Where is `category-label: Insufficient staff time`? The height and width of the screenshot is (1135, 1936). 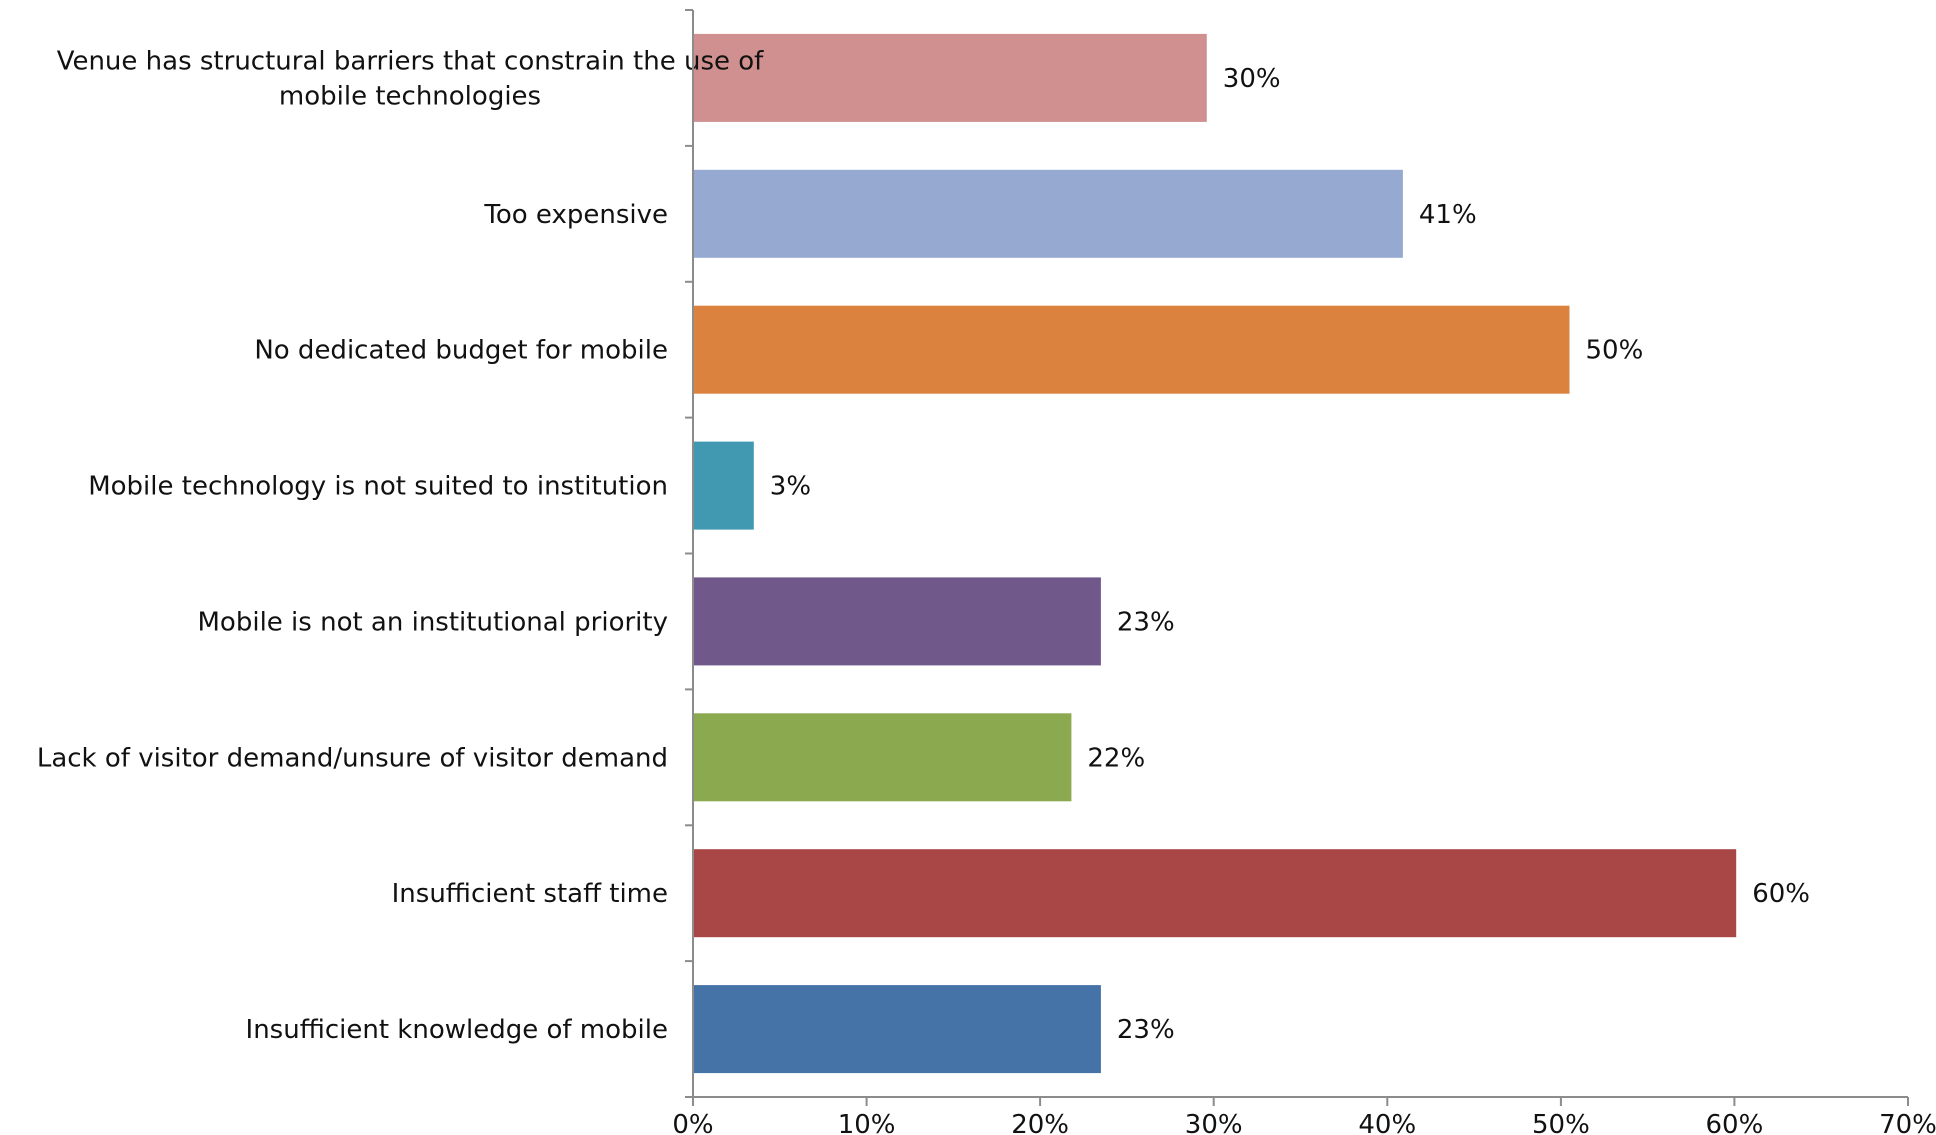
category-label: Insufficient staff time is located at coordinates (530, 894).